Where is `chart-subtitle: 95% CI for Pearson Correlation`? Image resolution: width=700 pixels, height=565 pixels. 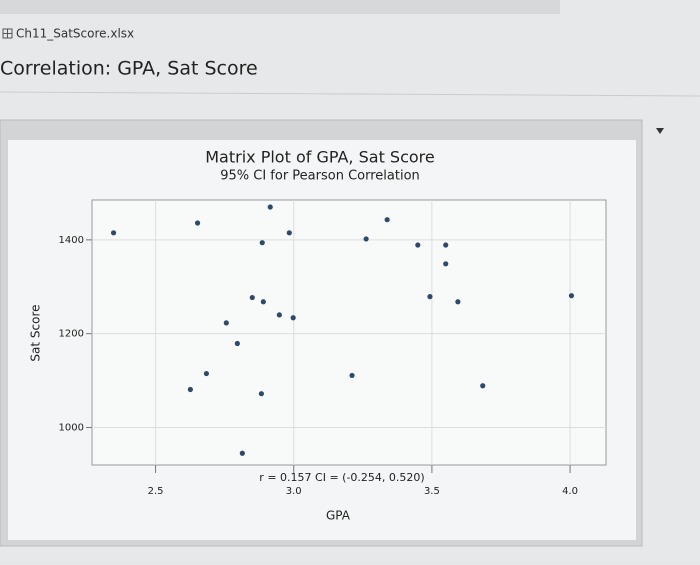
chart-subtitle: 95% CI for Pearson Correlation is located at coordinates (320, 176).